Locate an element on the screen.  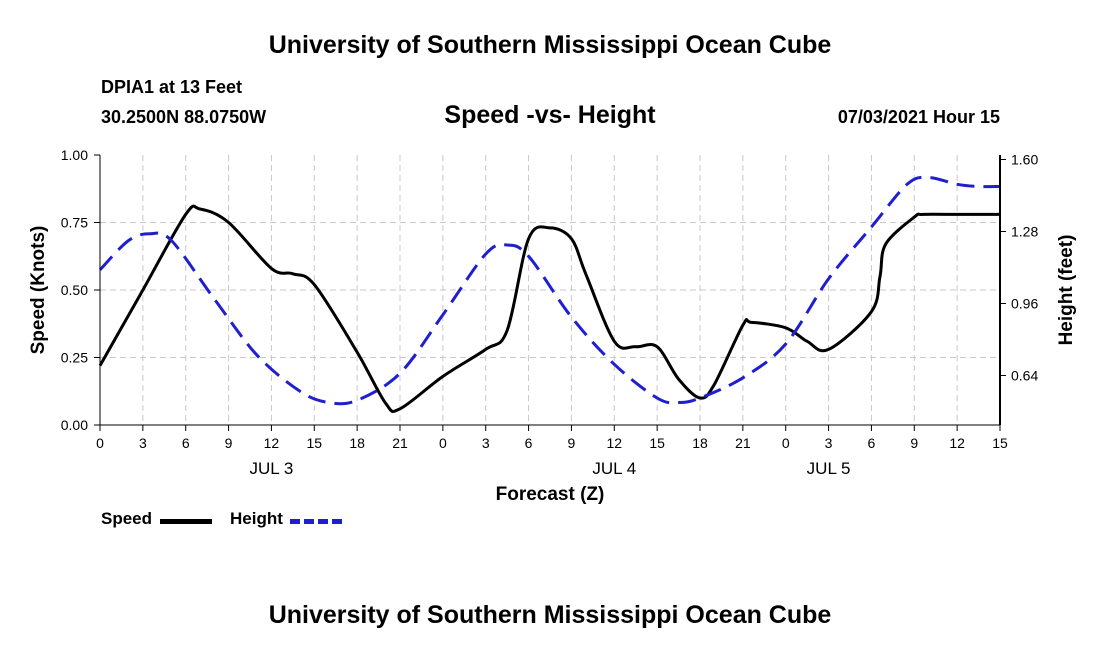
day-label: JUL 3 is located at coordinates (272, 468).